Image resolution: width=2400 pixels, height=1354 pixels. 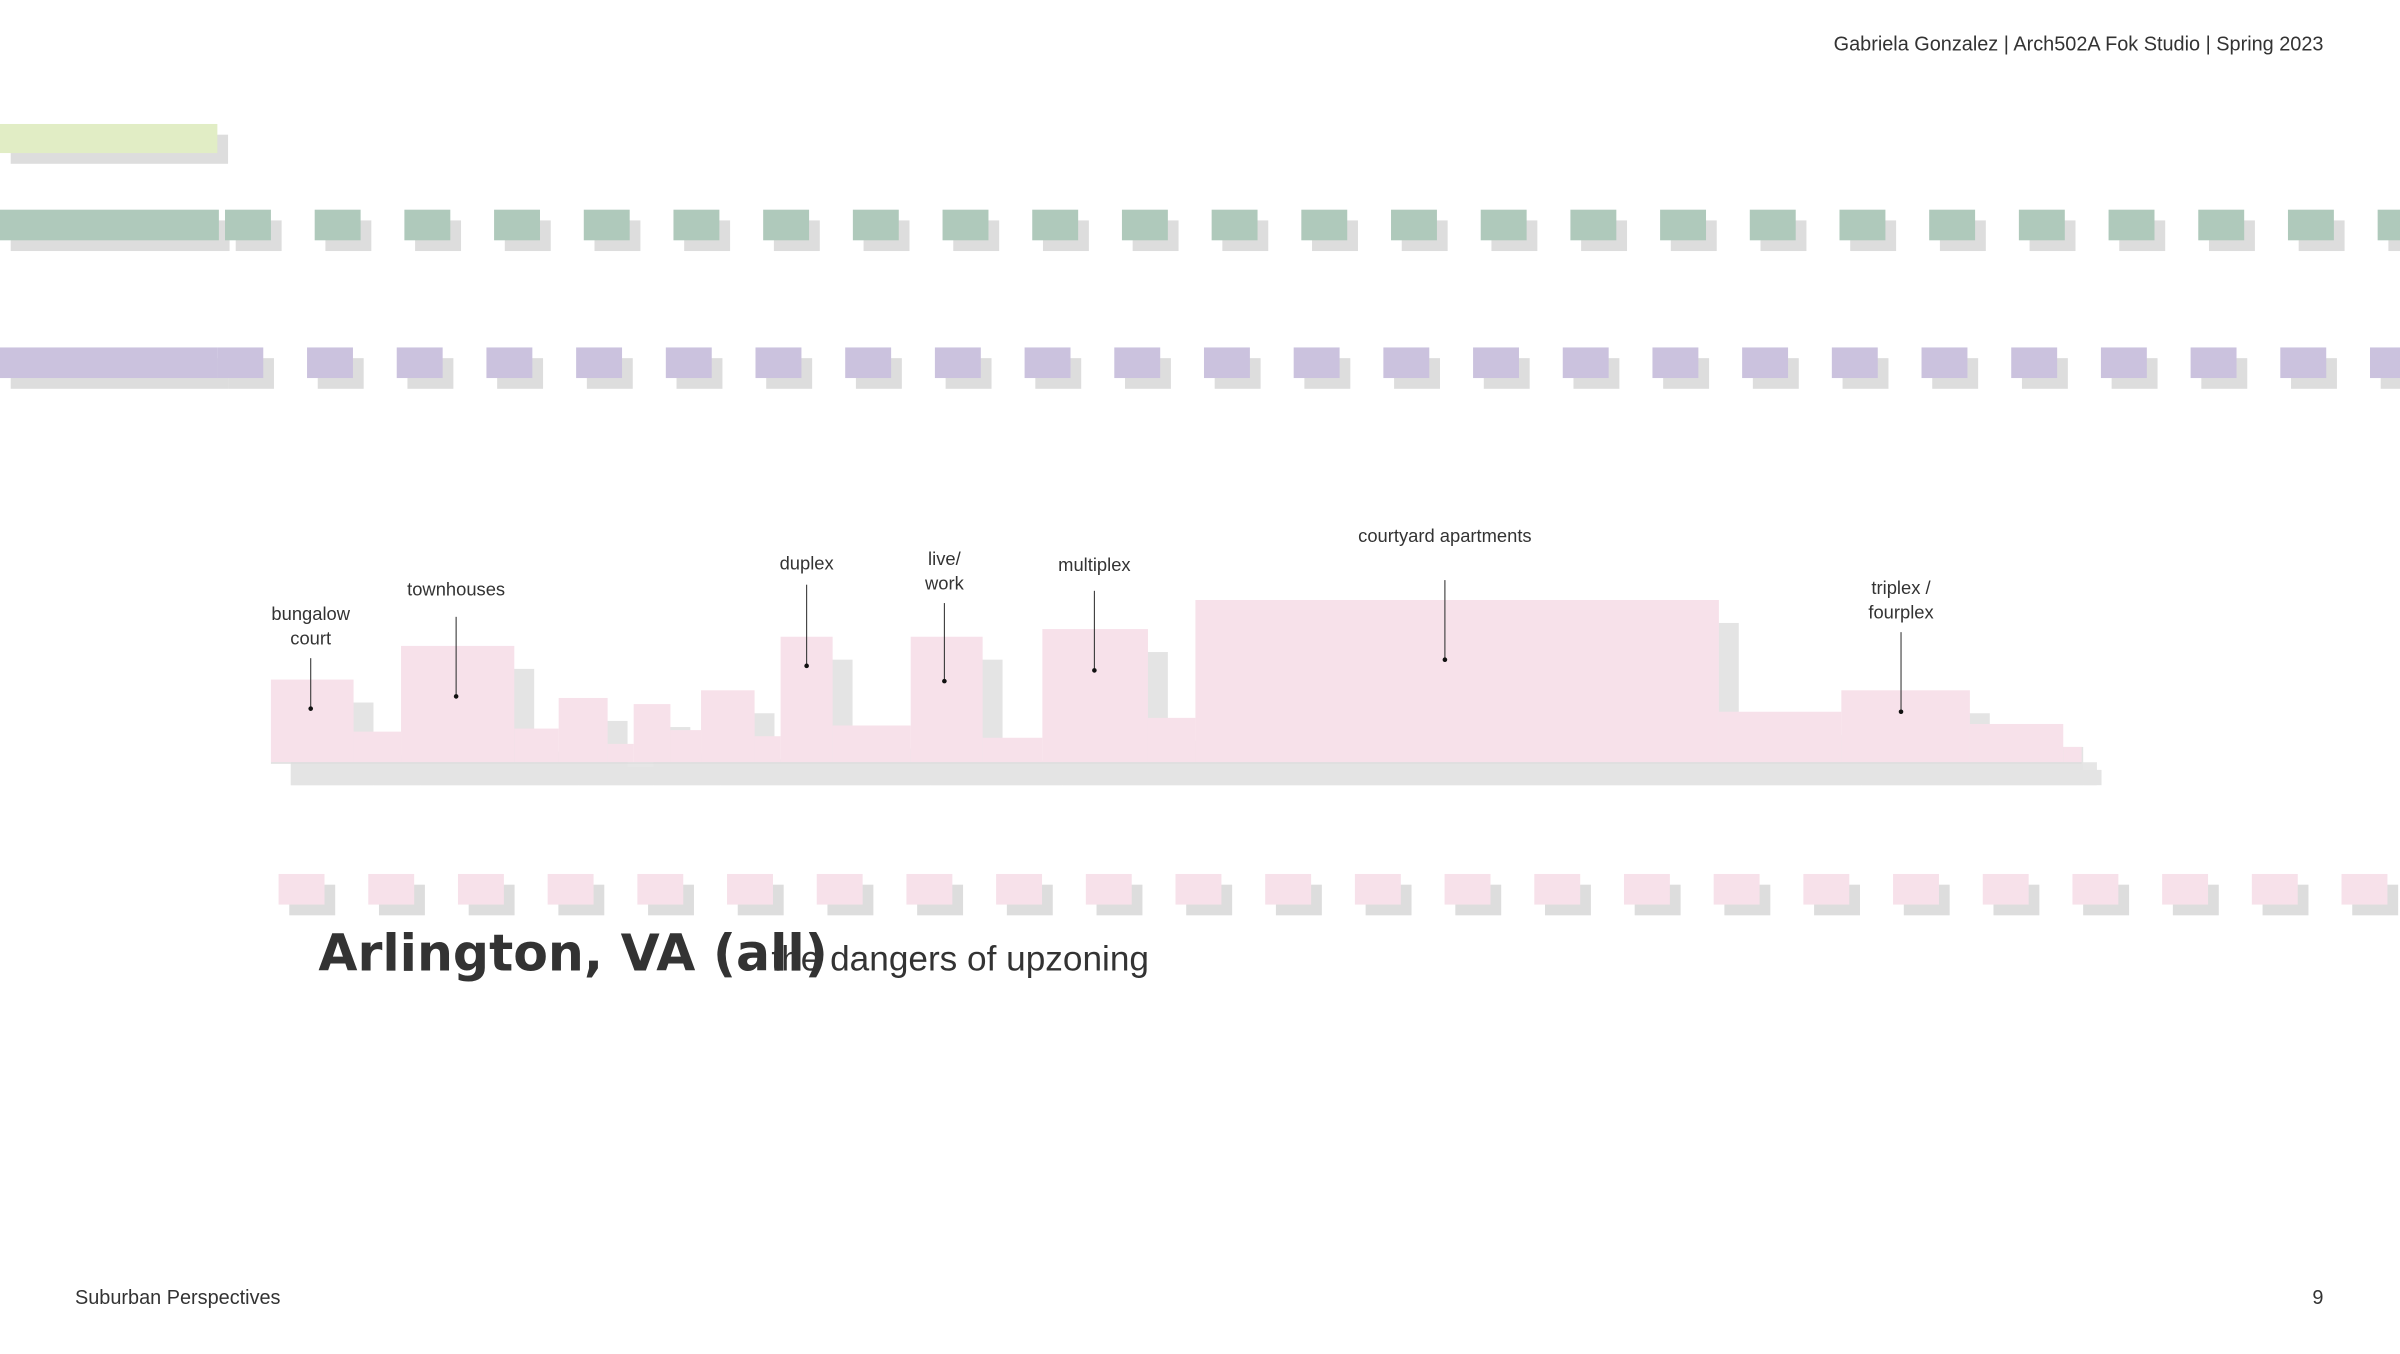 I want to click on building-label: fourplex, so click(x=1900, y=611).